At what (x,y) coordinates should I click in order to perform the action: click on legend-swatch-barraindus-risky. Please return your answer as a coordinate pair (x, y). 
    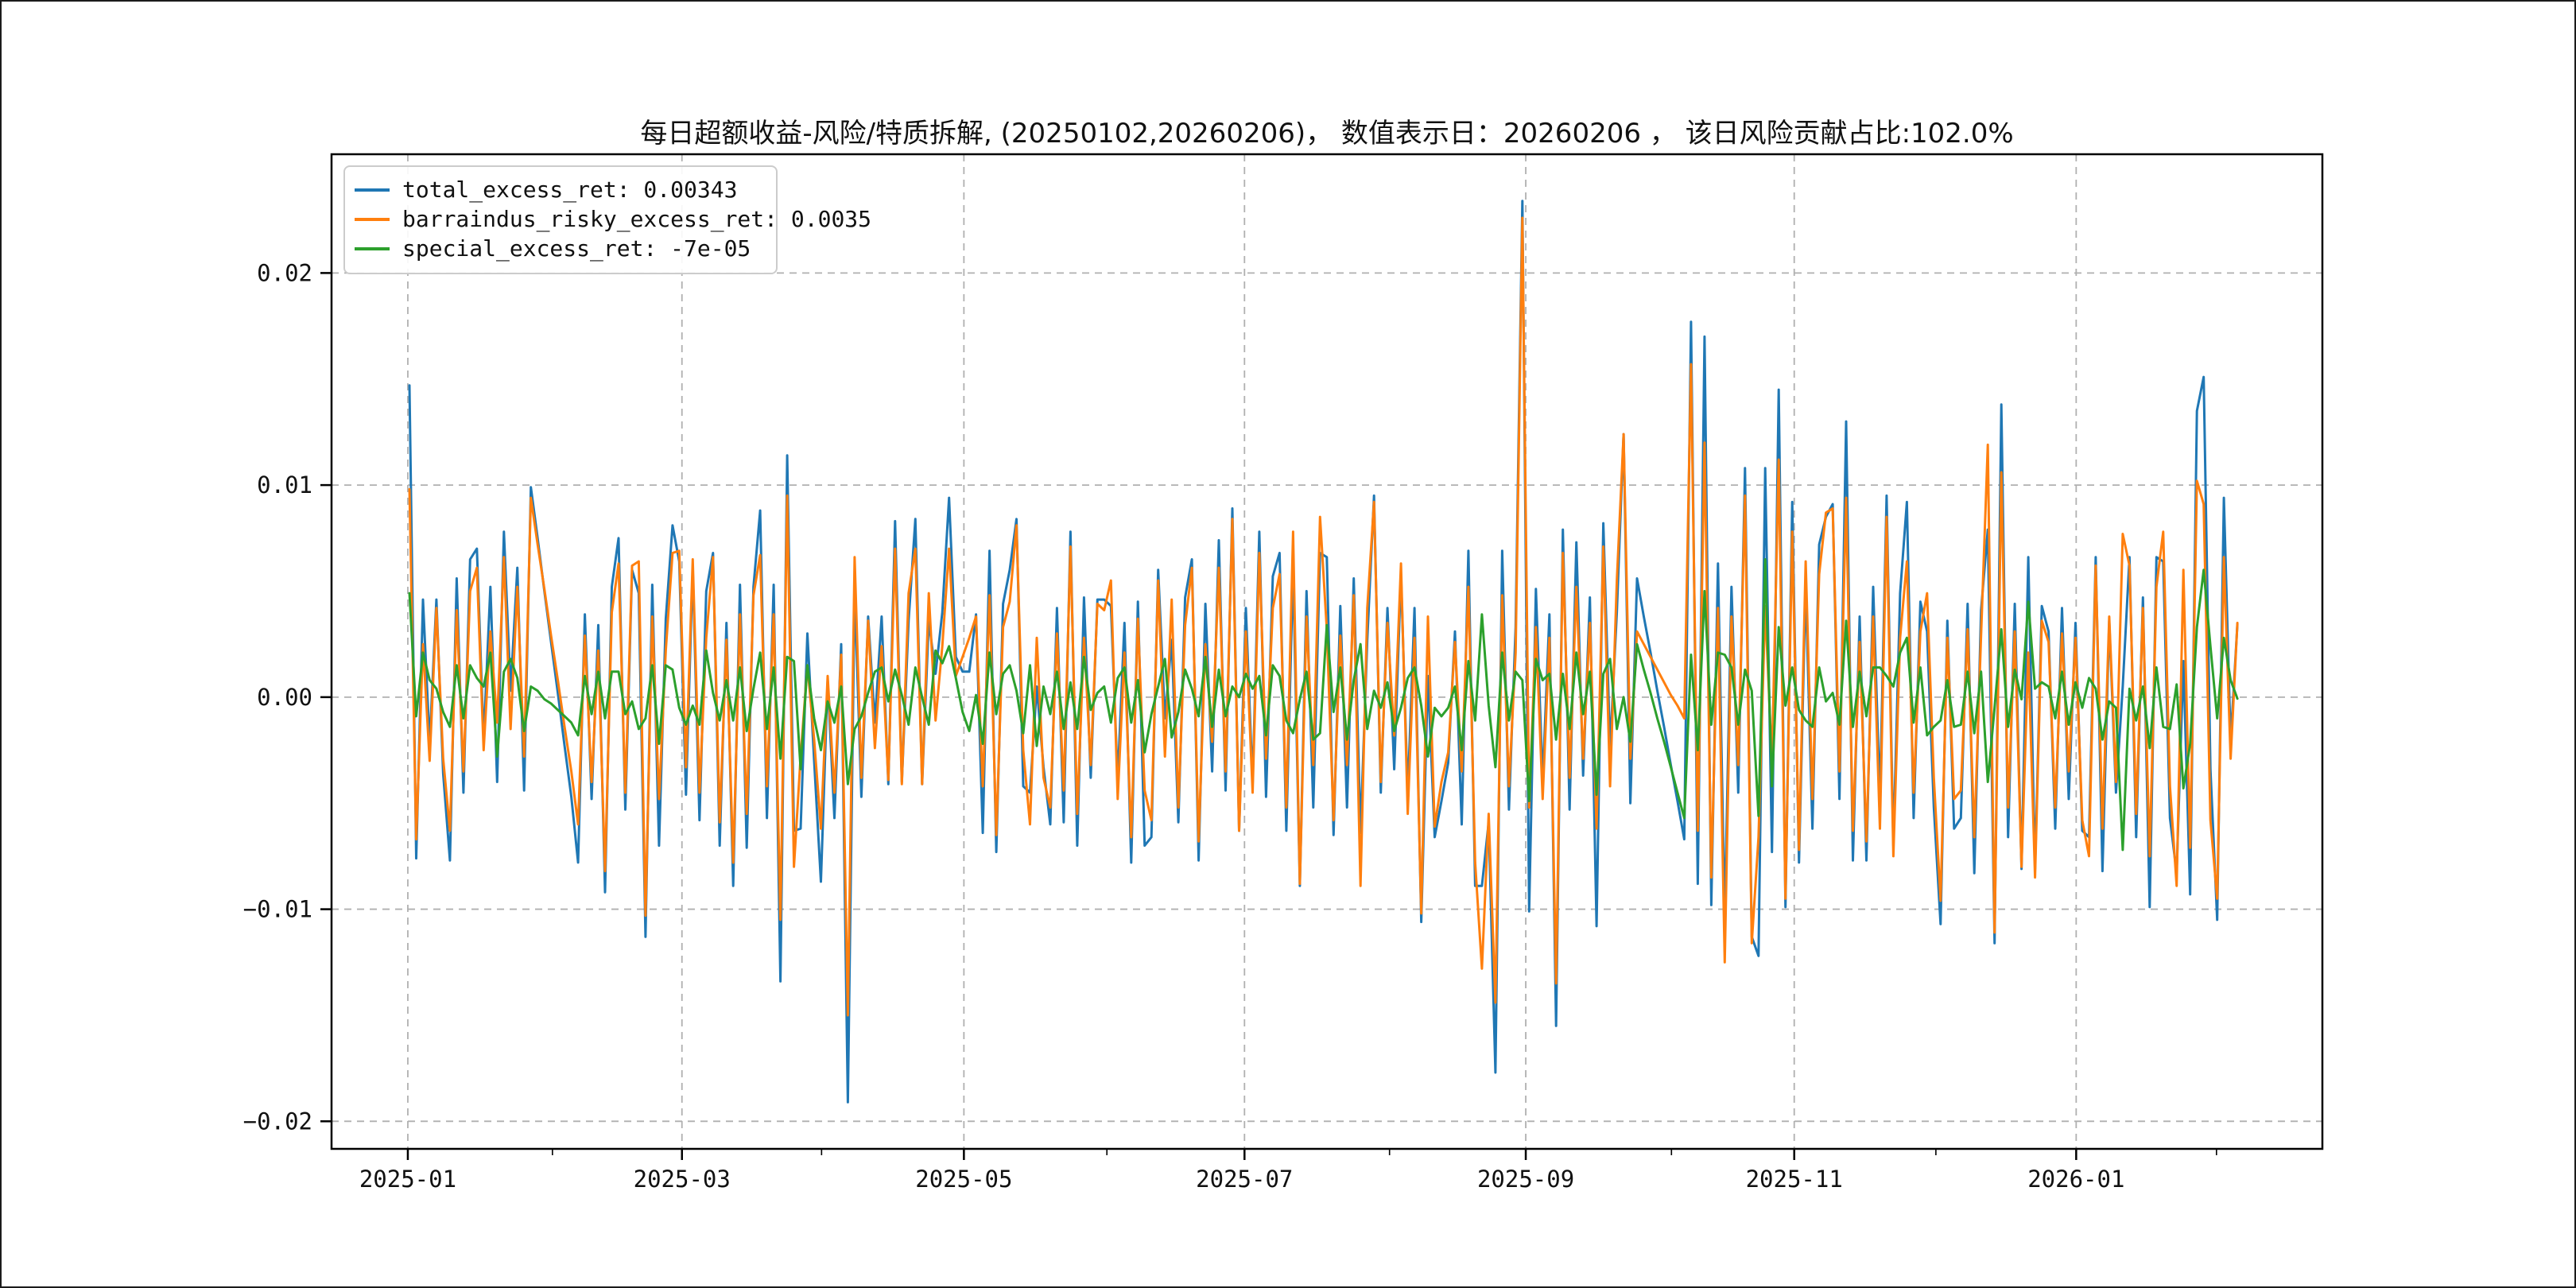
    Looking at the image, I should click on (373, 219).